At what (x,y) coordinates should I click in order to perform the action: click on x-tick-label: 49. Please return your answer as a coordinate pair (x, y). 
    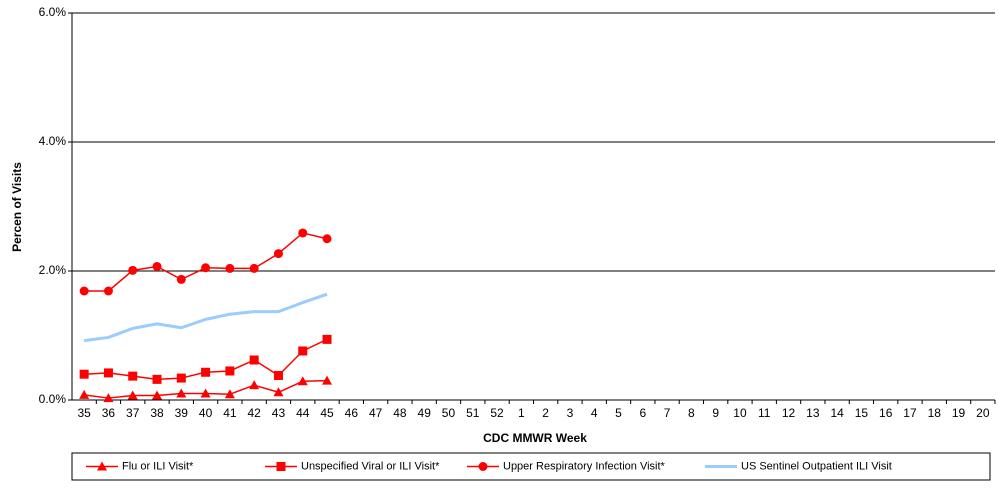
    Looking at the image, I should click on (425, 413).